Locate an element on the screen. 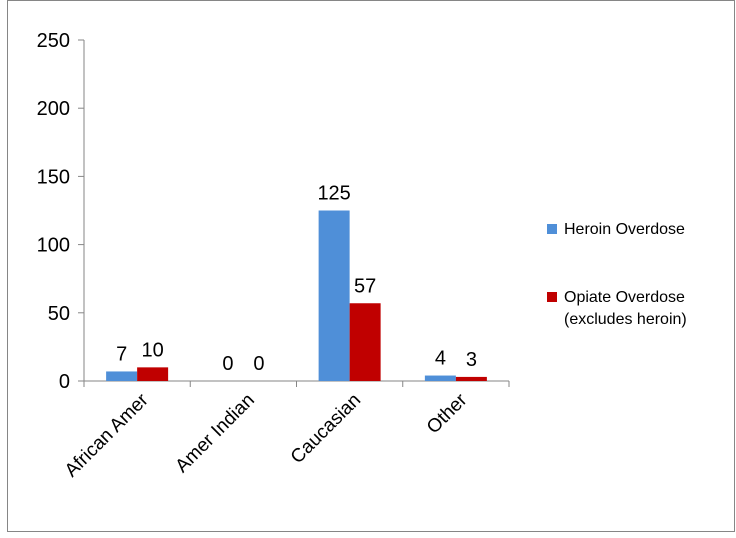 The image size is (736, 538). y-tick-label: 150 is located at coordinates (53, 177).